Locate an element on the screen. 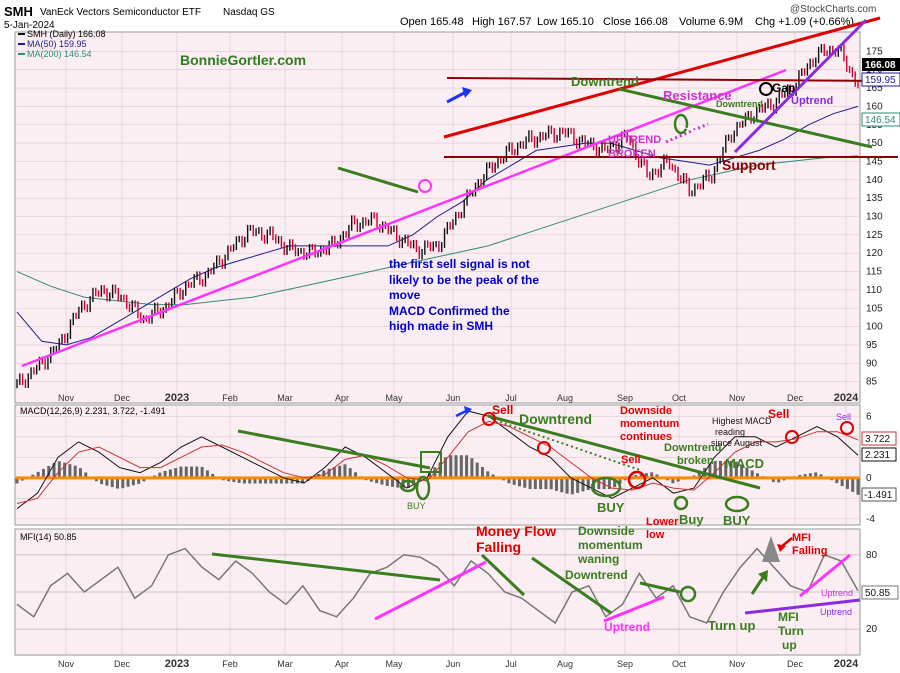 Image resolution: width=900 pixels, height=673 pixels. price-circle-may is located at coordinates (425, 186).